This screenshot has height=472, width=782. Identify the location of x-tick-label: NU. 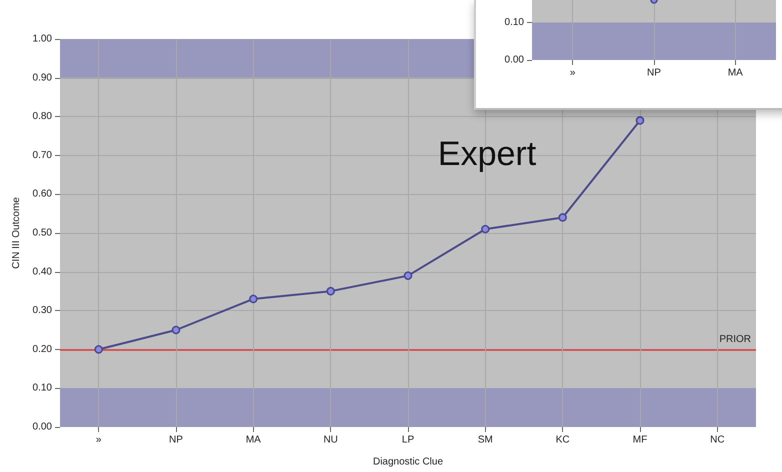
(330, 440).